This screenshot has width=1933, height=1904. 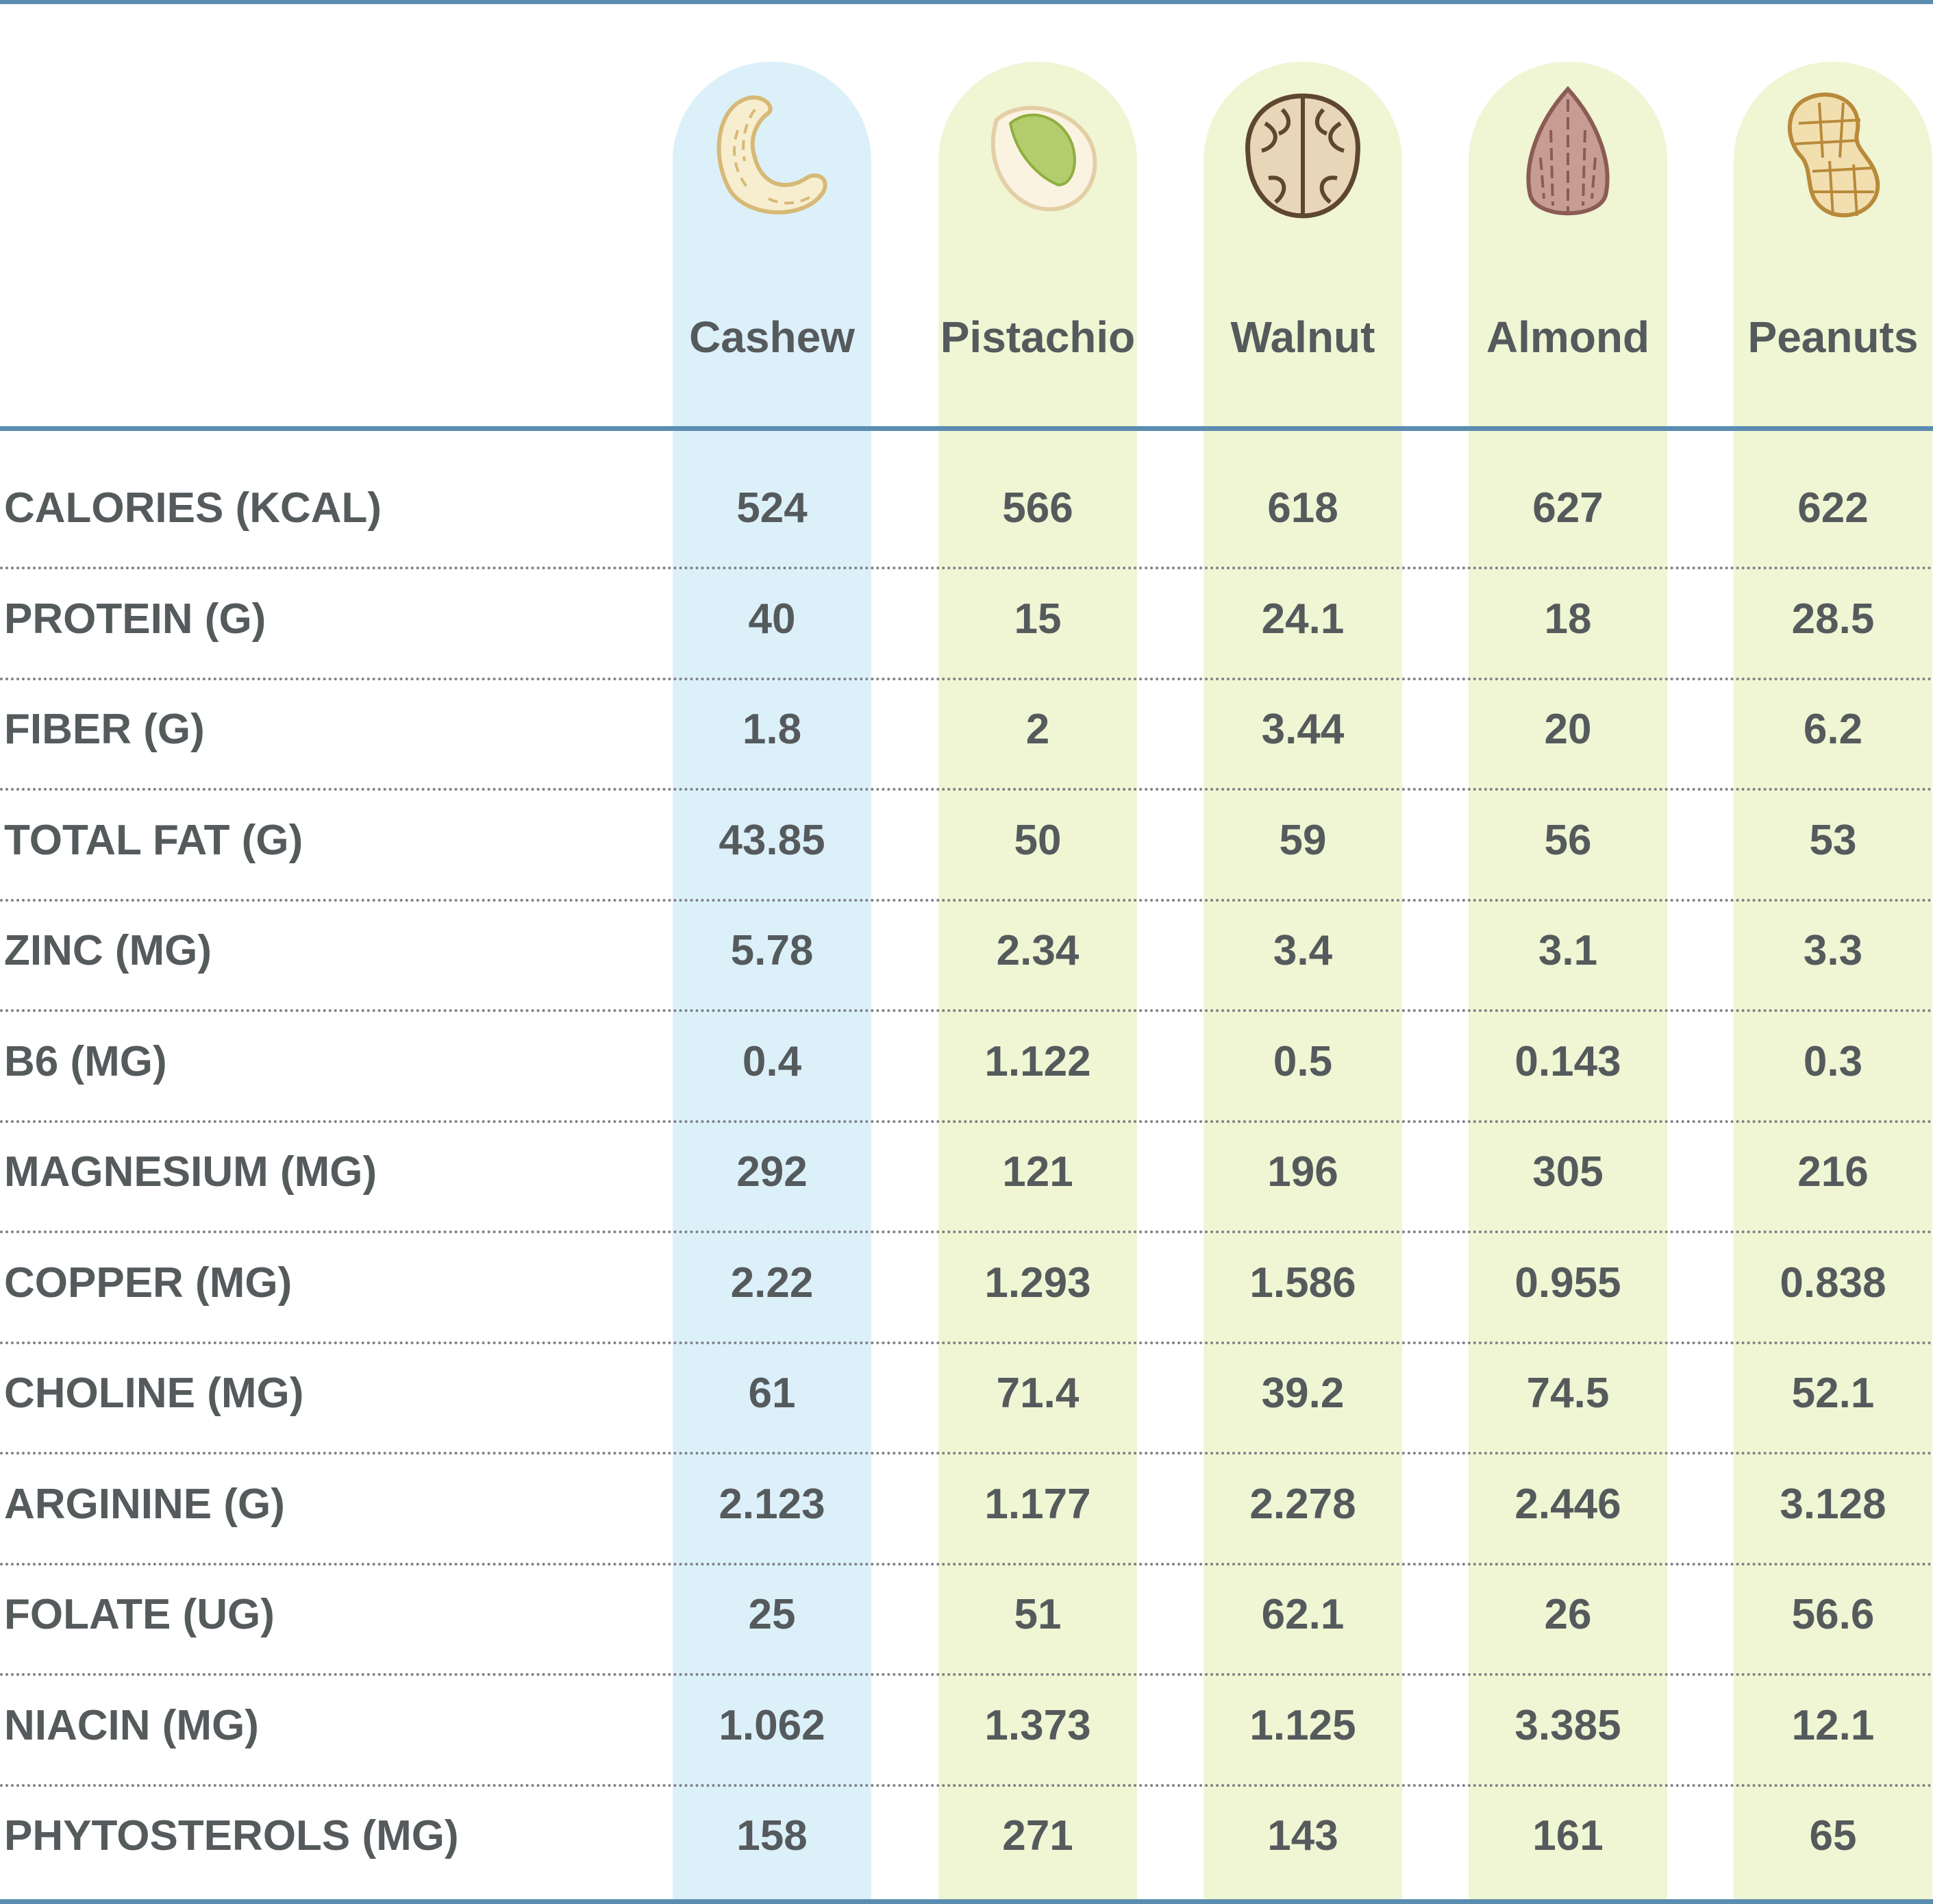 I want to click on table-cell: 1.586, so click(x=1302, y=1283).